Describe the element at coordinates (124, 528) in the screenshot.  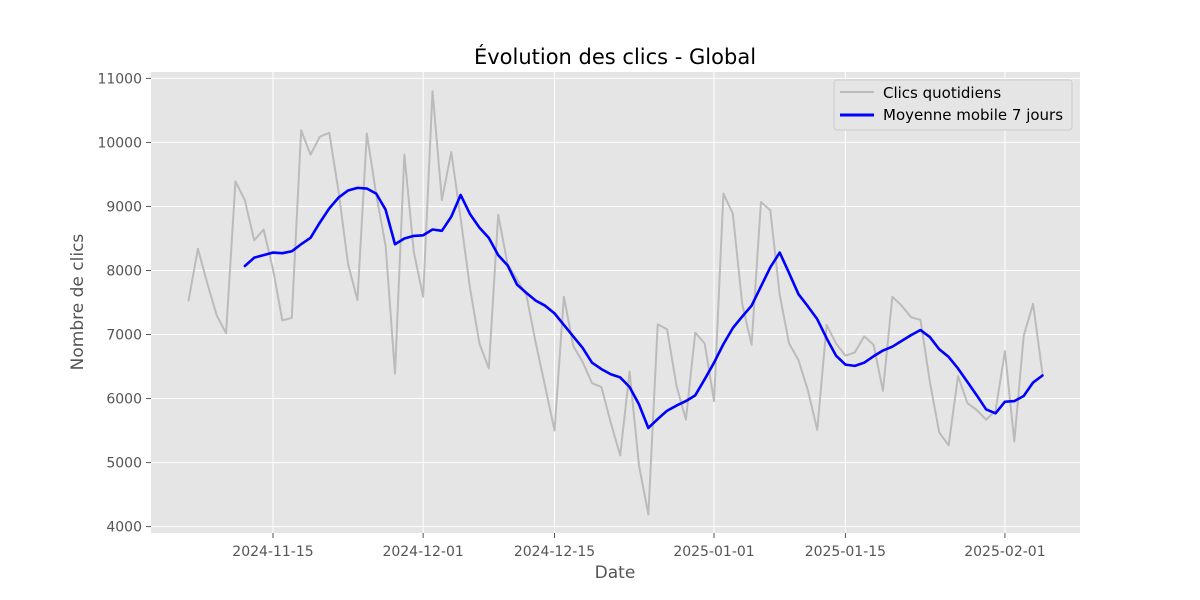
I see `y-tick-label: 4000` at that location.